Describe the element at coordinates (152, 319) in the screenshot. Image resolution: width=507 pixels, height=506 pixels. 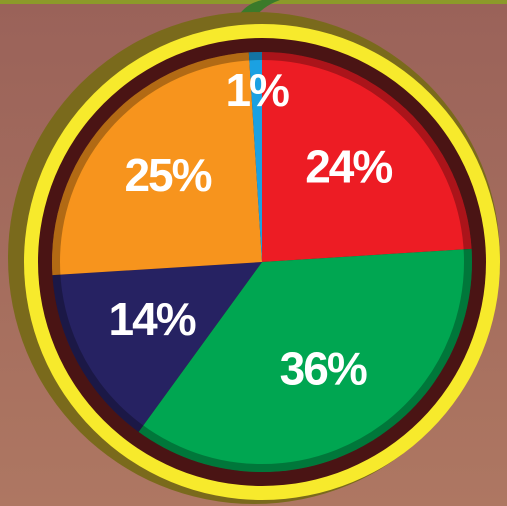
I see `slice-label: 14%` at that location.